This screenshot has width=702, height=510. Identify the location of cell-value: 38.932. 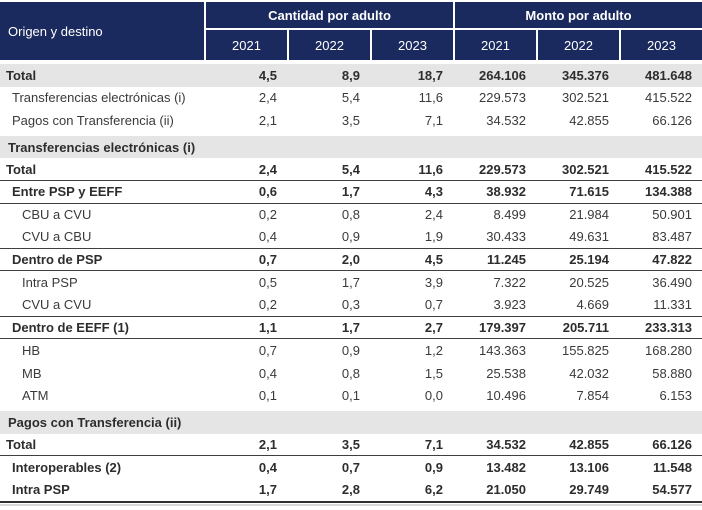
(506, 192).